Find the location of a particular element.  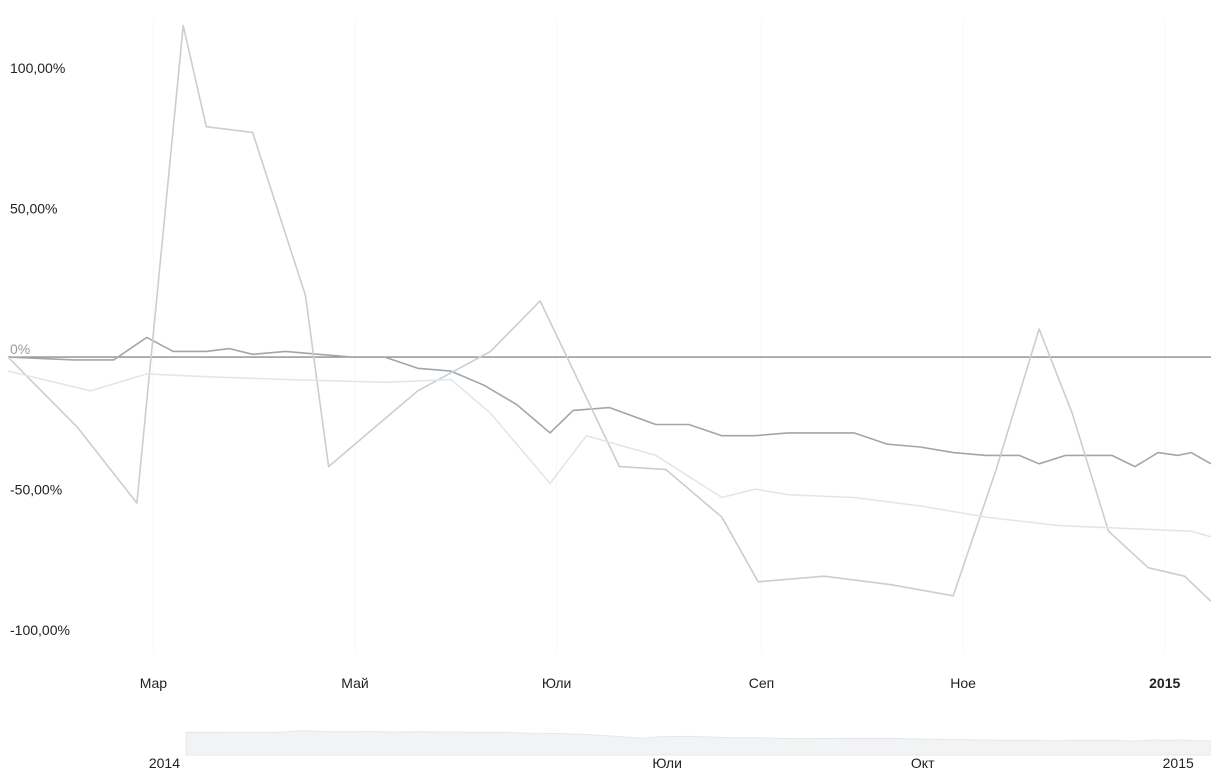

navigator-label: 2015 is located at coordinates (1178, 763).